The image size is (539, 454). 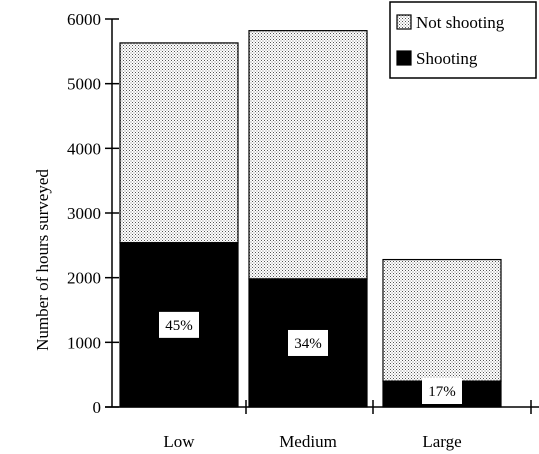 I want to click on legend-label-shooting: Shooting, so click(x=447, y=58).